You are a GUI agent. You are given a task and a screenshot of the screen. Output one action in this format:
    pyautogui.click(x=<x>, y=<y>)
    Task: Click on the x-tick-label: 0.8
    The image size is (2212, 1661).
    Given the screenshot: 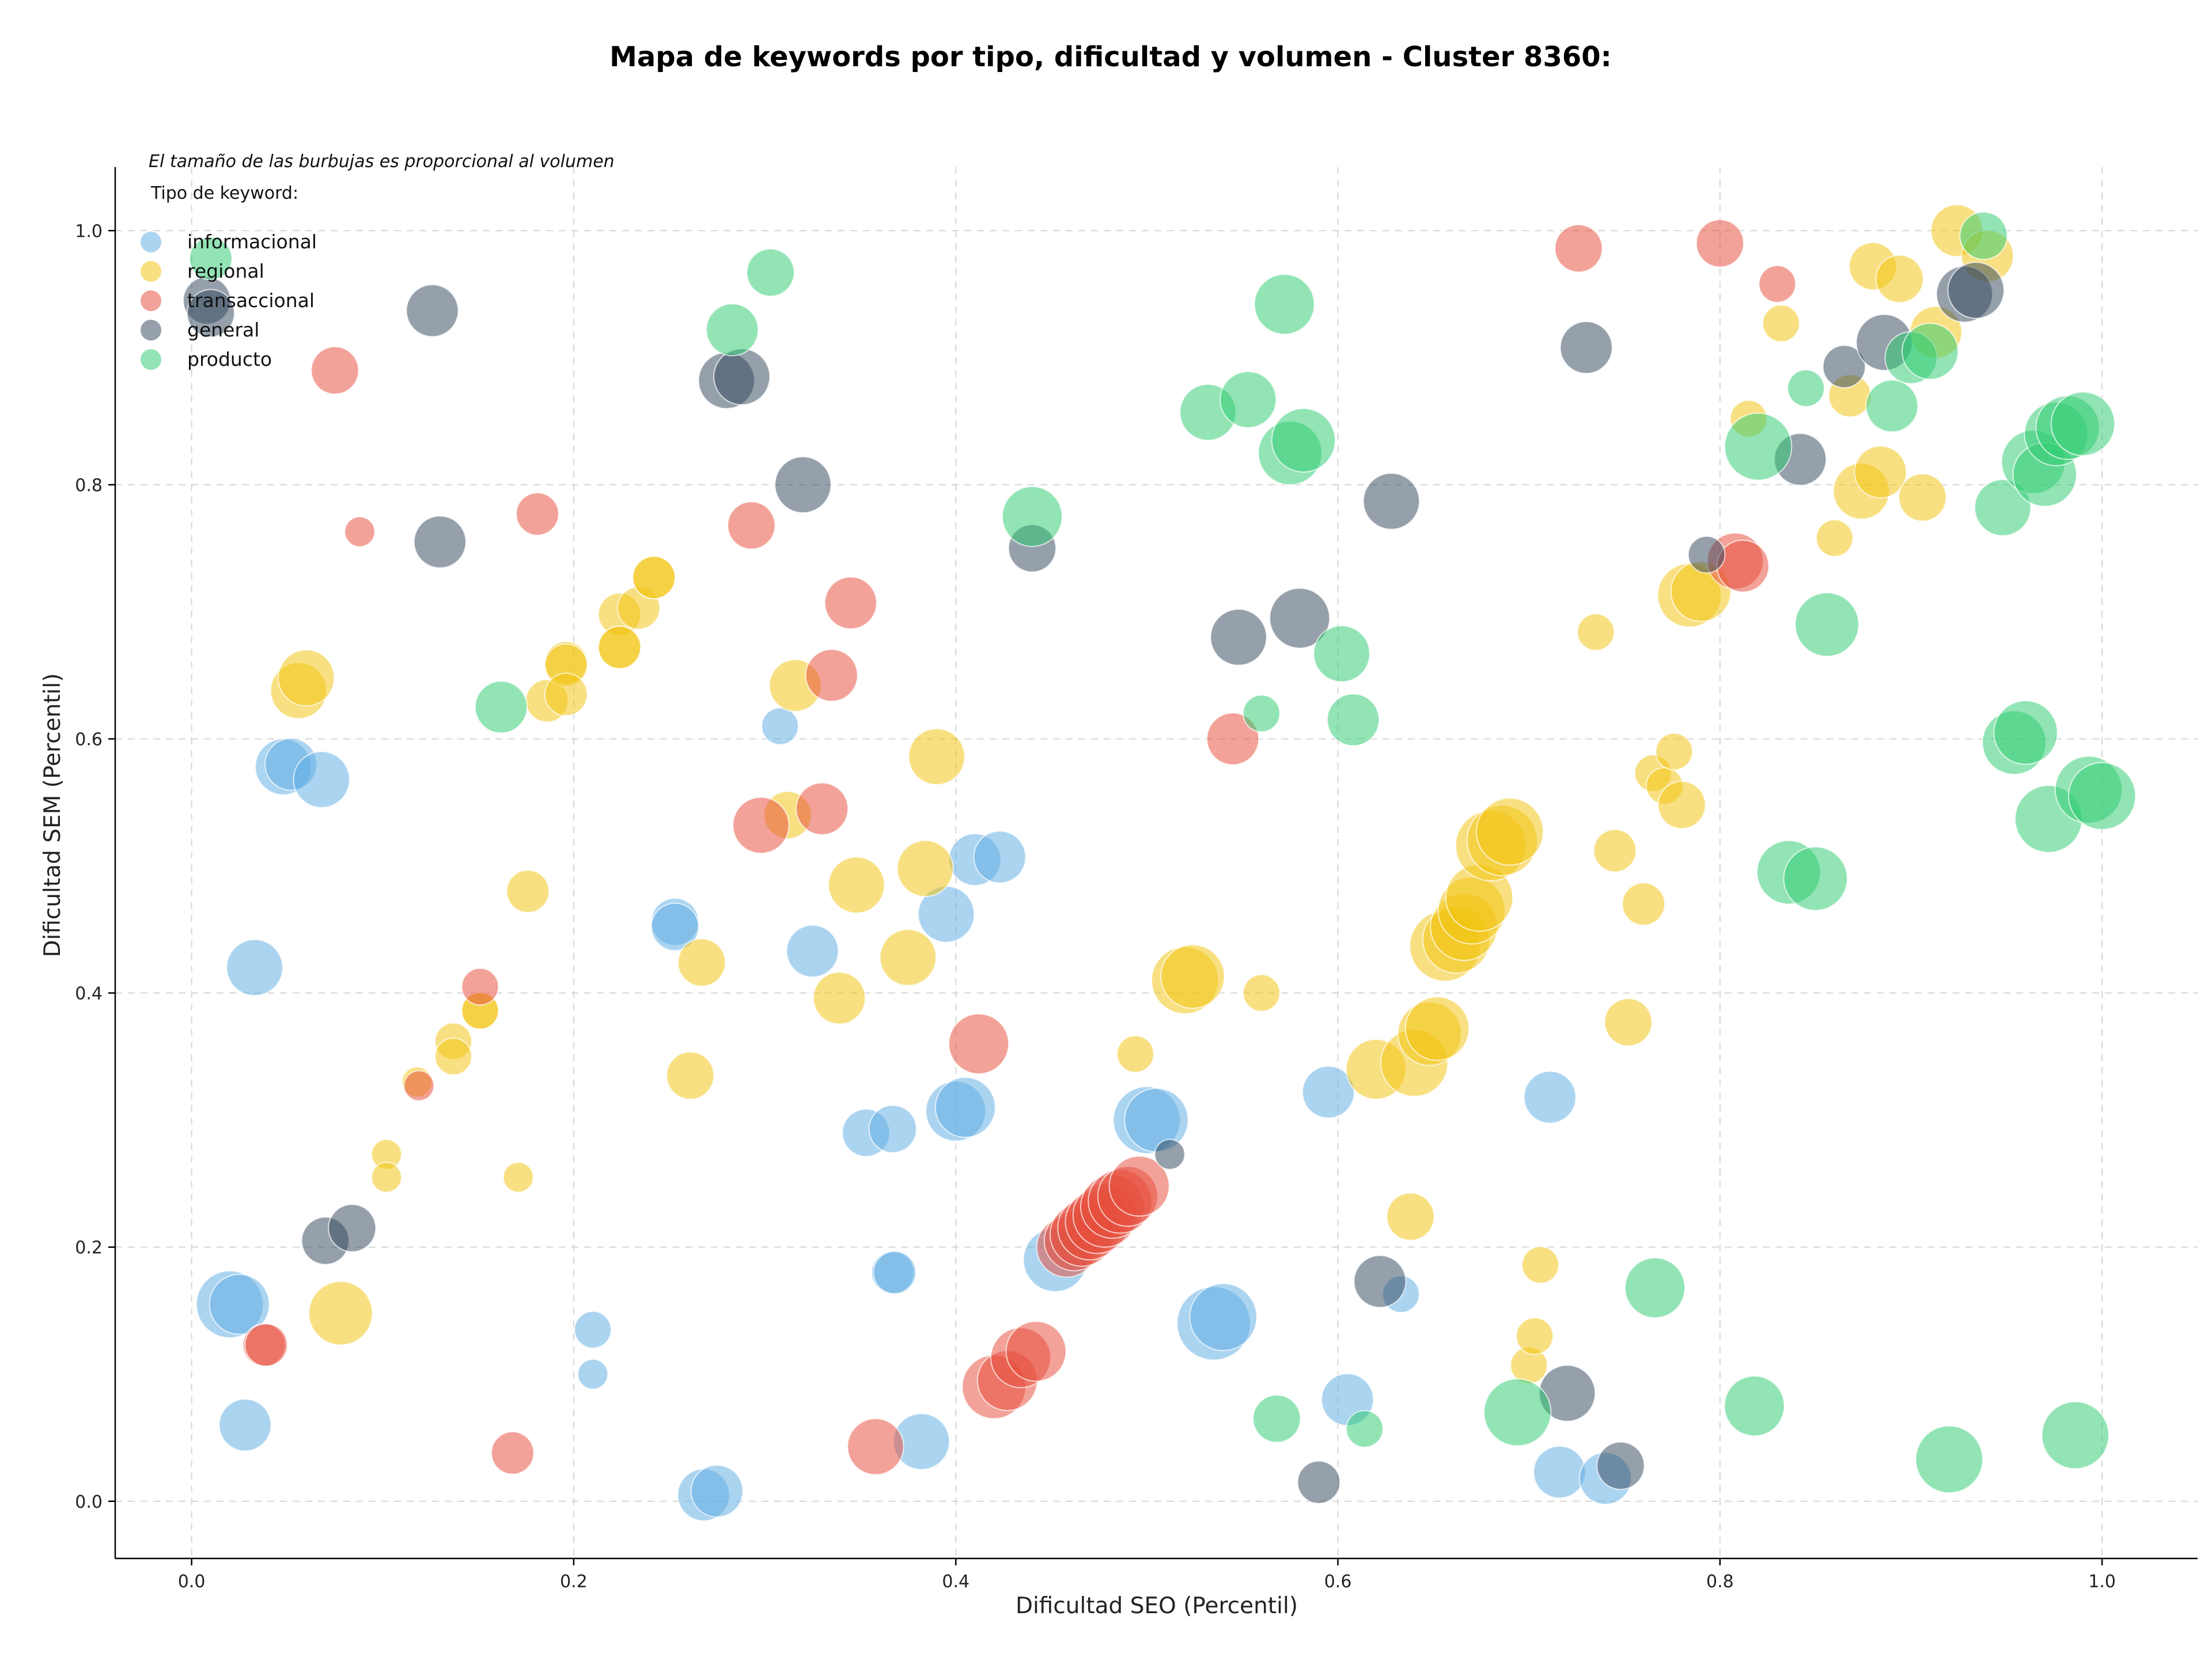 What is the action you would take?
    pyautogui.click(x=1720, y=1582)
    